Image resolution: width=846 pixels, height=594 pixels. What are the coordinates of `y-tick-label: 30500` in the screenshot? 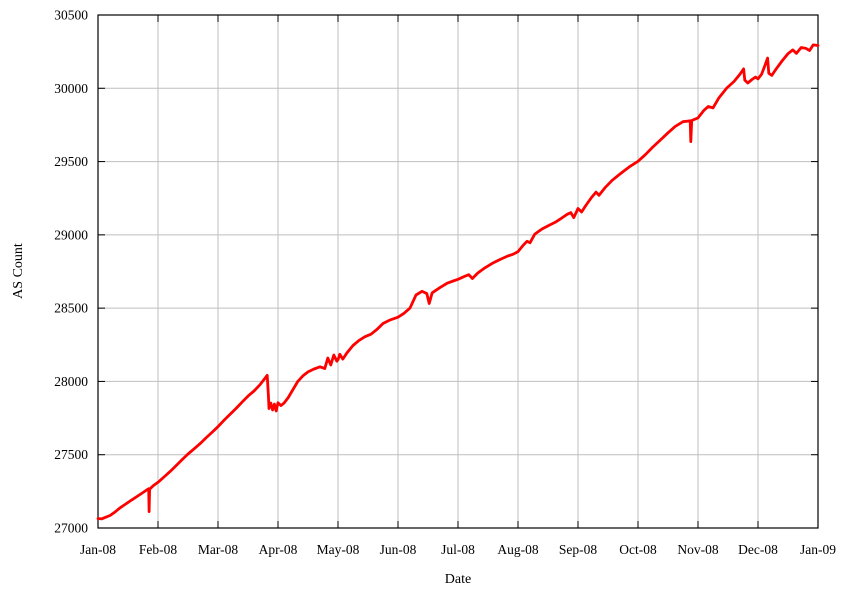 It's located at (71, 15).